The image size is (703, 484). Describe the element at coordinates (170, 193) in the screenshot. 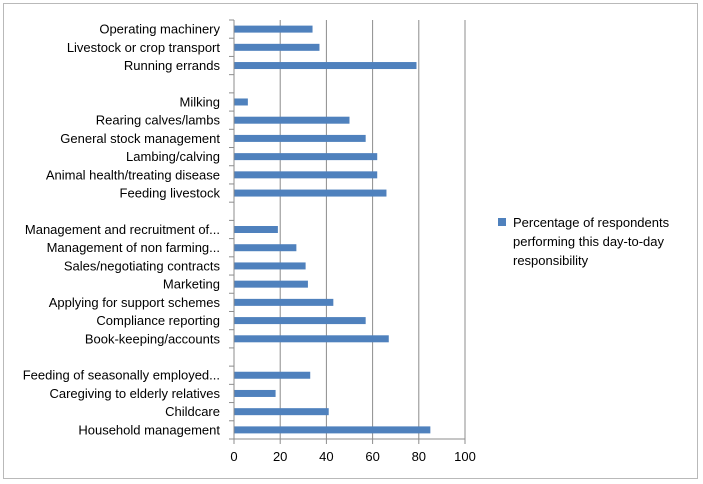

I see `category-label: Feeding livestock` at that location.